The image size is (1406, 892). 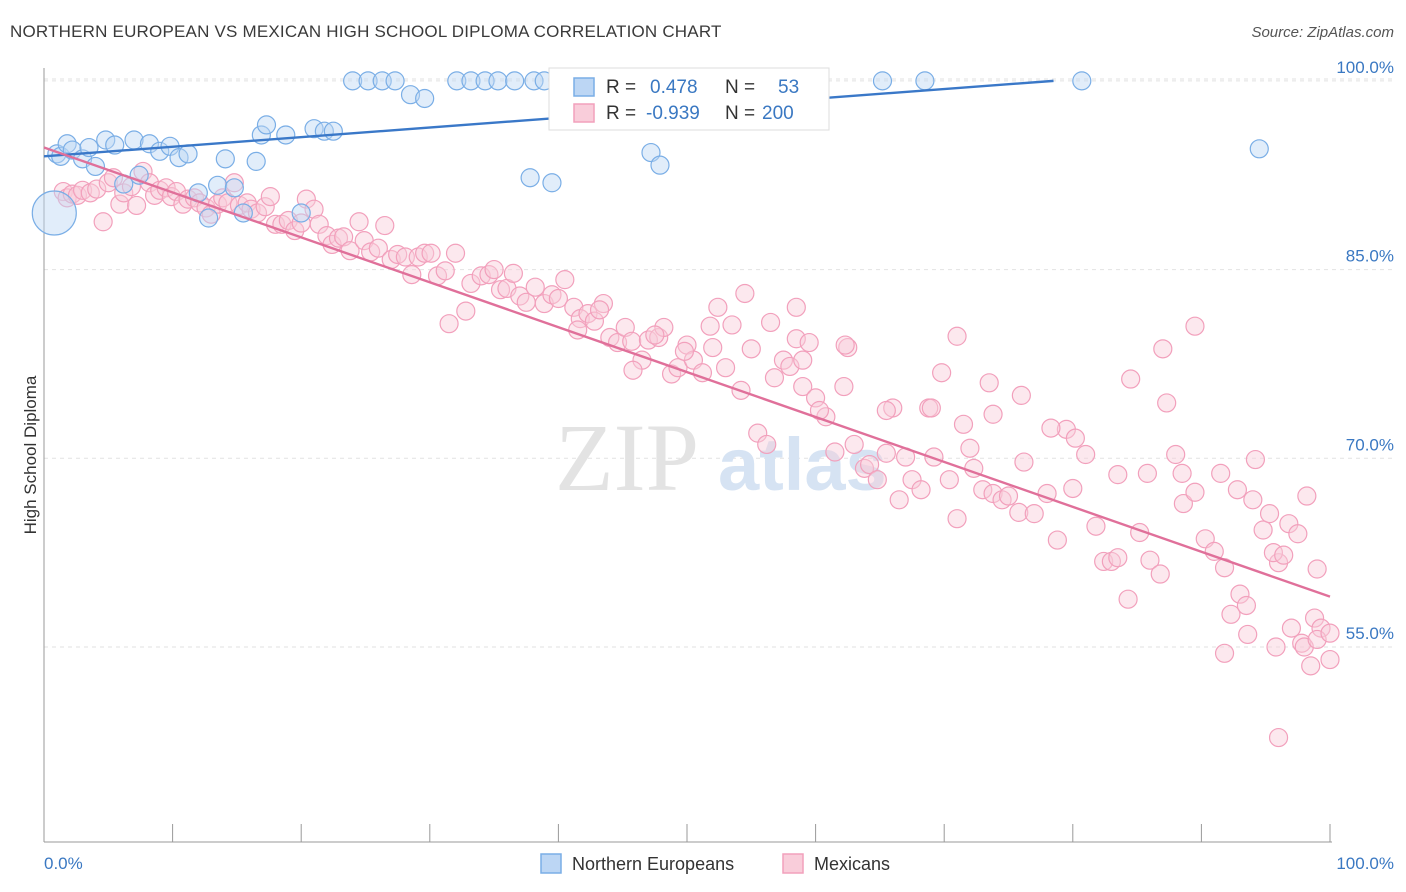 I want to click on bottom-legend-northern-europeans: Northern Europeans, so click(x=653, y=864).